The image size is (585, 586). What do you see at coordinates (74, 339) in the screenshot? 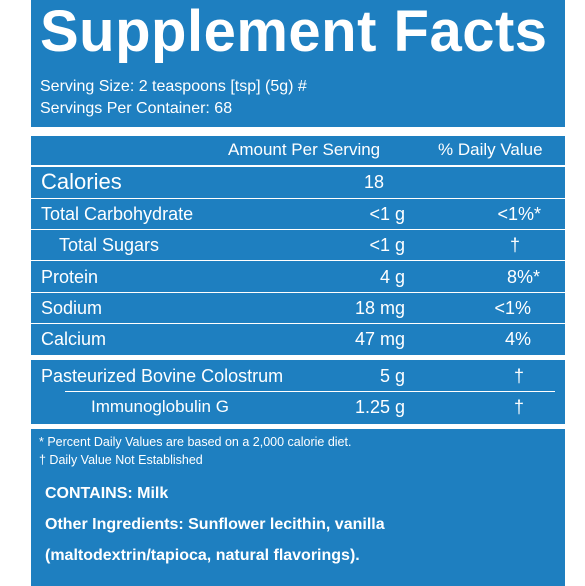
I see `row-calcium-label: Calcium` at bounding box center [74, 339].